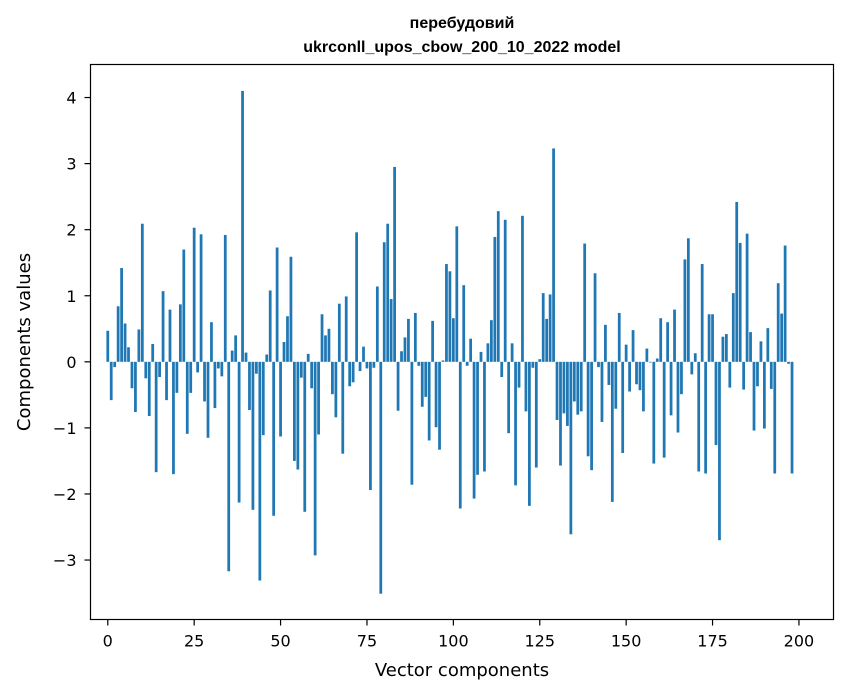  What do you see at coordinates (108, 641) in the screenshot?
I see `x-tick-label: 0` at bounding box center [108, 641].